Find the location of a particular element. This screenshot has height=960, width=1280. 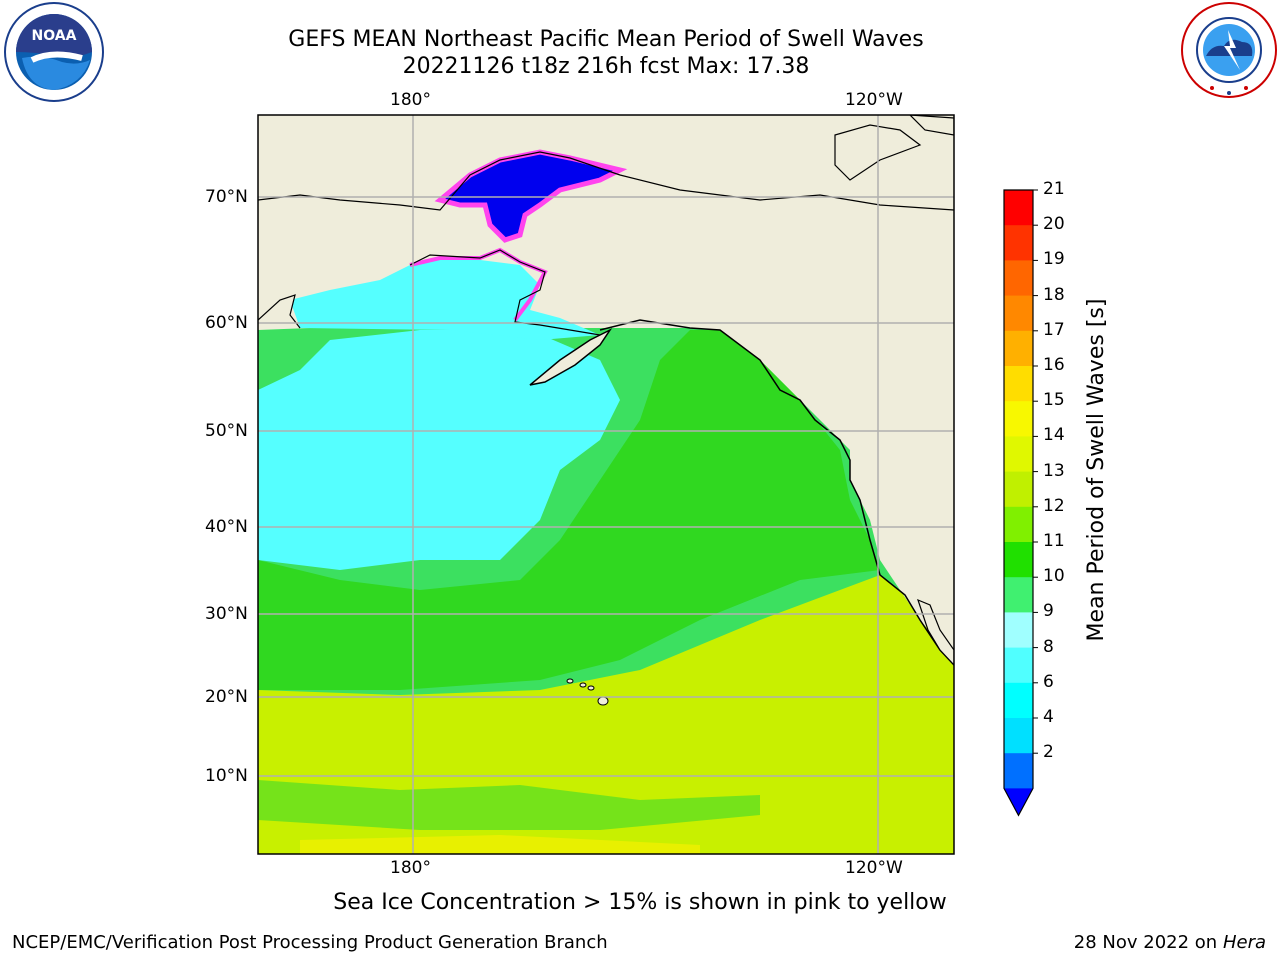

colorbar-tick-label: 17 is located at coordinates (1054, 329).